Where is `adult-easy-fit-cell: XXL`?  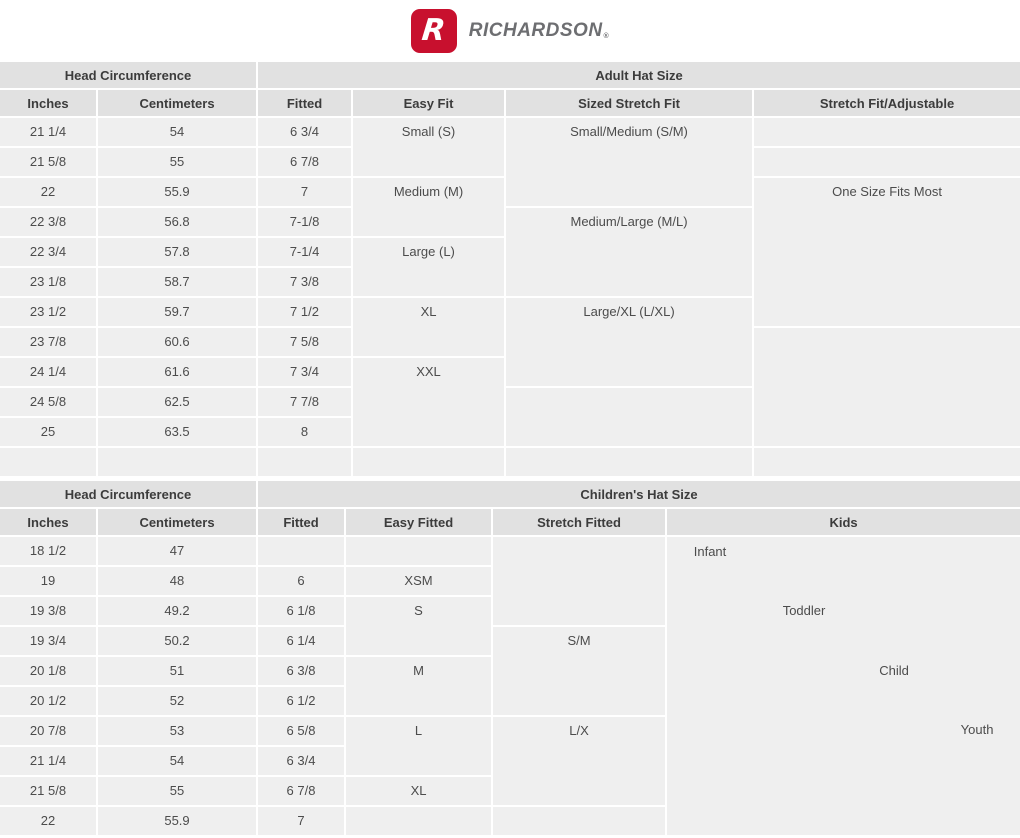 adult-easy-fit-cell: XXL is located at coordinates (430, 403).